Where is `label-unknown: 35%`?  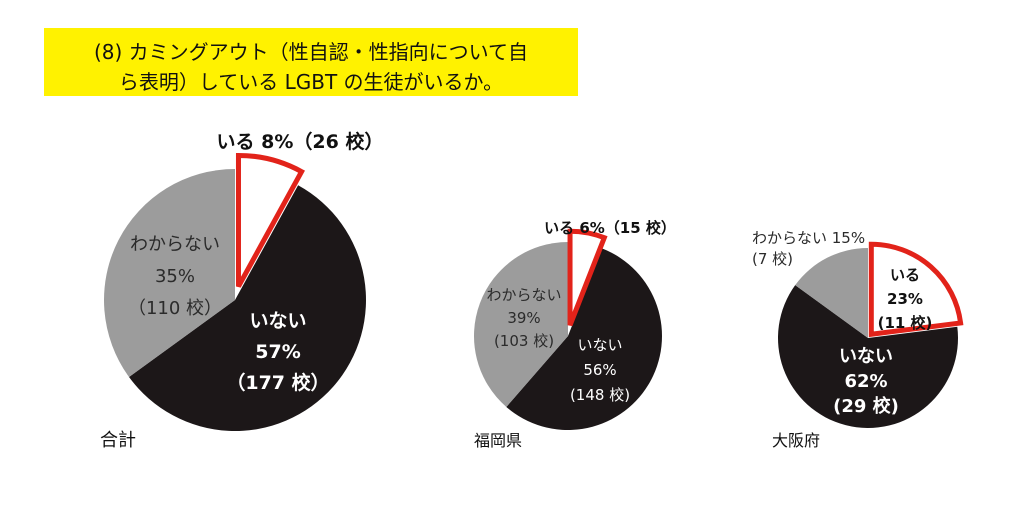
label-unknown: 35% is located at coordinates (175, 276).